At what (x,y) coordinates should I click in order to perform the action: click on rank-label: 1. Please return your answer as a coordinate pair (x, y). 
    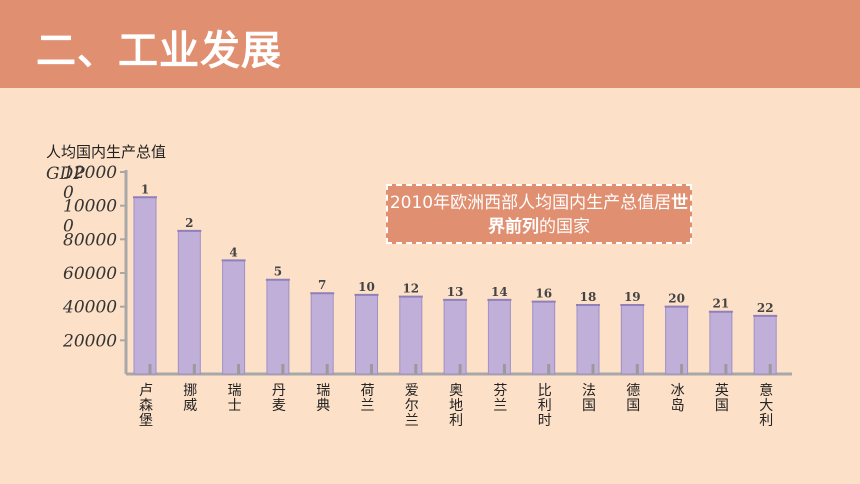
    Looking at the image, I should click on (145, 189).